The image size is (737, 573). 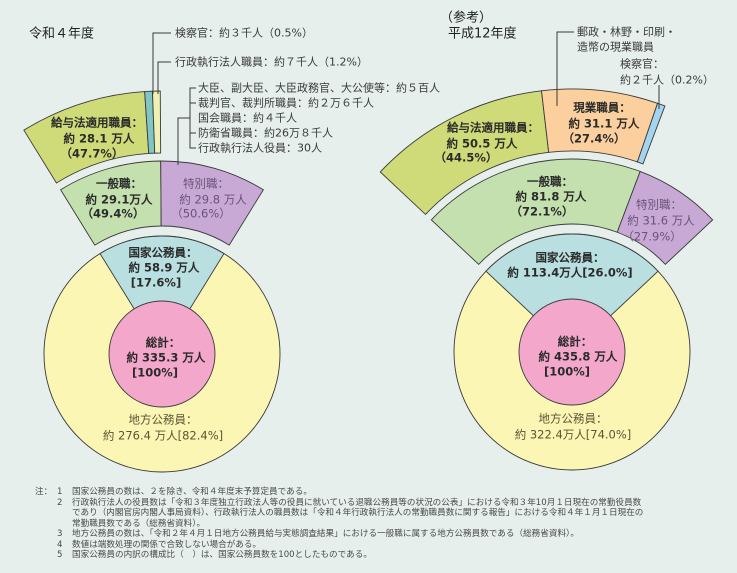 What do you see at coordinates (183, 141) in the screenshot?
I see `special-leader-line` at bounding box center [183, 141].